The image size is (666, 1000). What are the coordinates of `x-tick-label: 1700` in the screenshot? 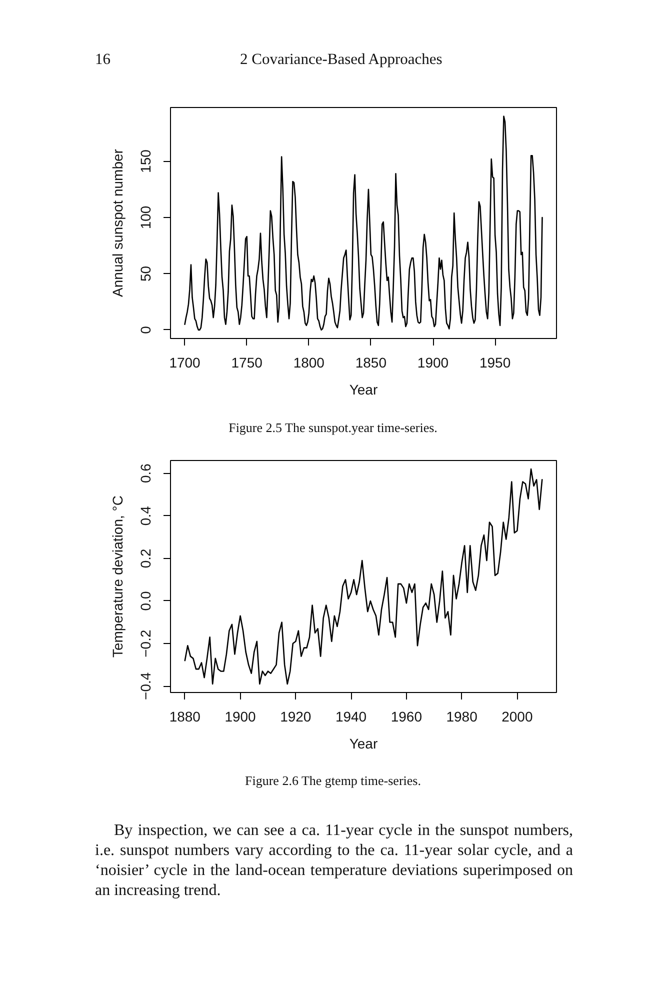 It's located at (185, 362).